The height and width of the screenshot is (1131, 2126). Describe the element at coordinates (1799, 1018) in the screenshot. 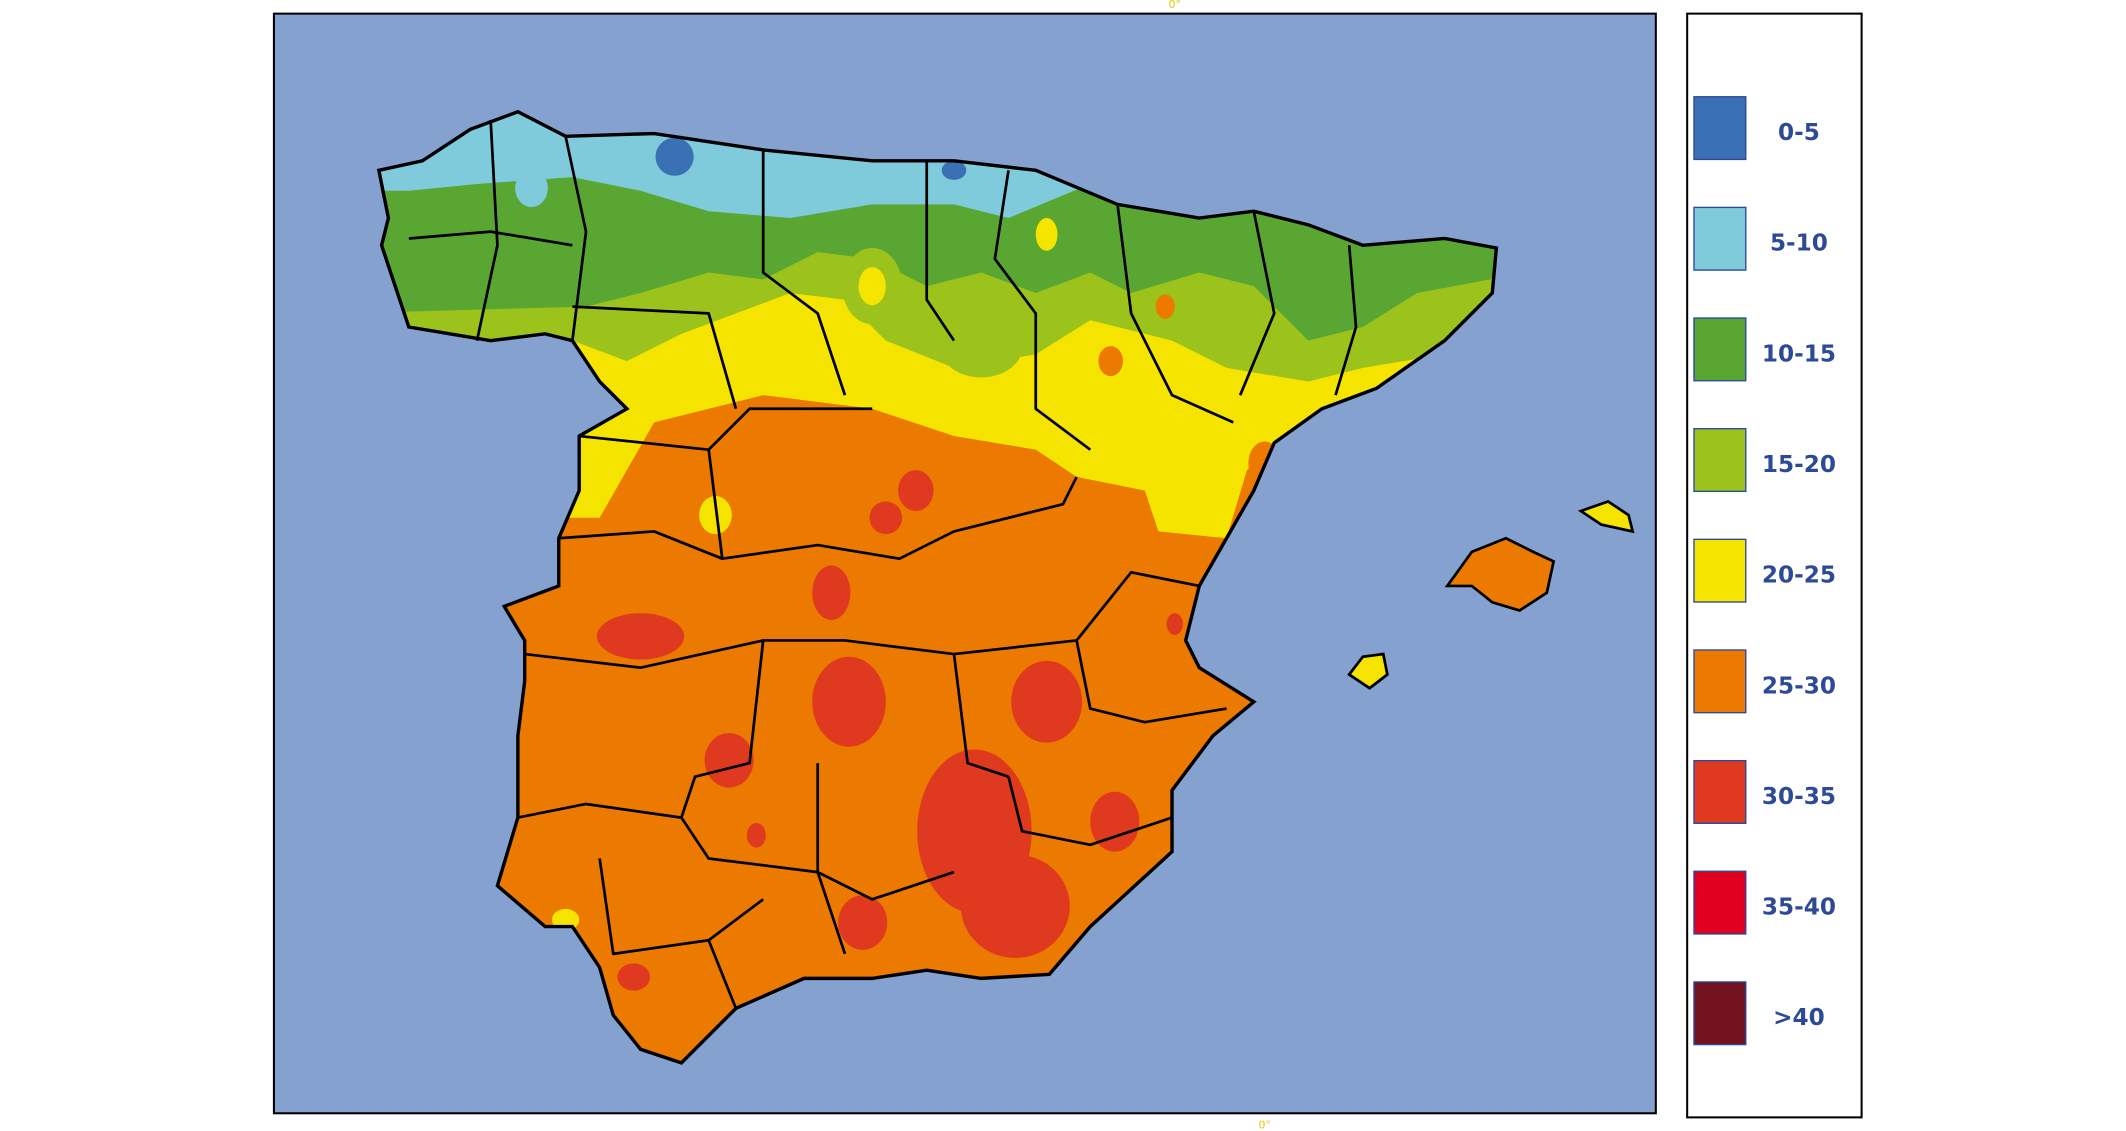

I see `legend-label: >40` at that location.